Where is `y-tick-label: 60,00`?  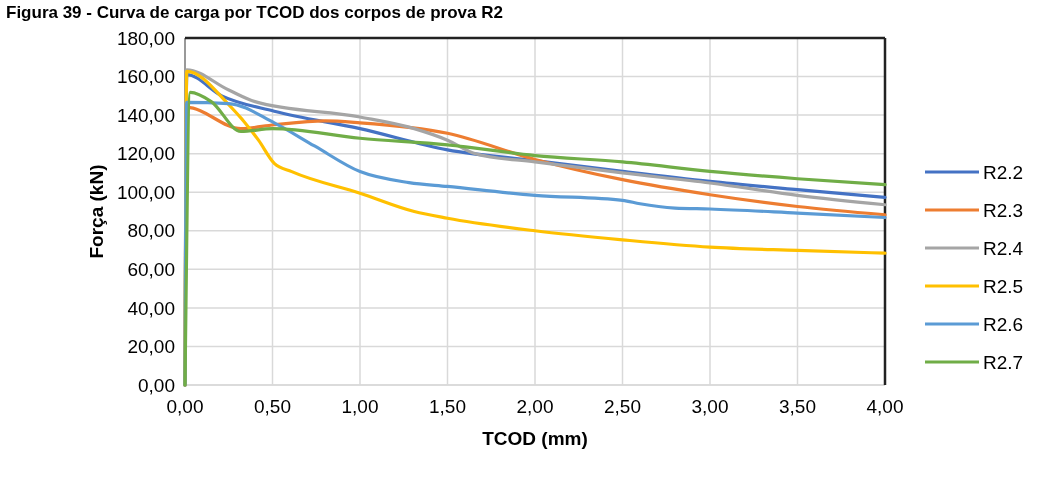 y-tick-label: 60,00 is located at coordinates (151, 269).